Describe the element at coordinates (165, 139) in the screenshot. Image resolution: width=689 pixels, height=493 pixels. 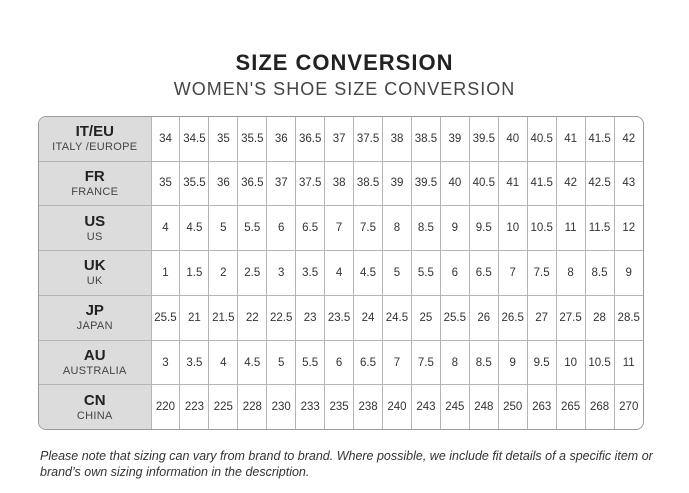
I see `size-cell: 34` at that location.